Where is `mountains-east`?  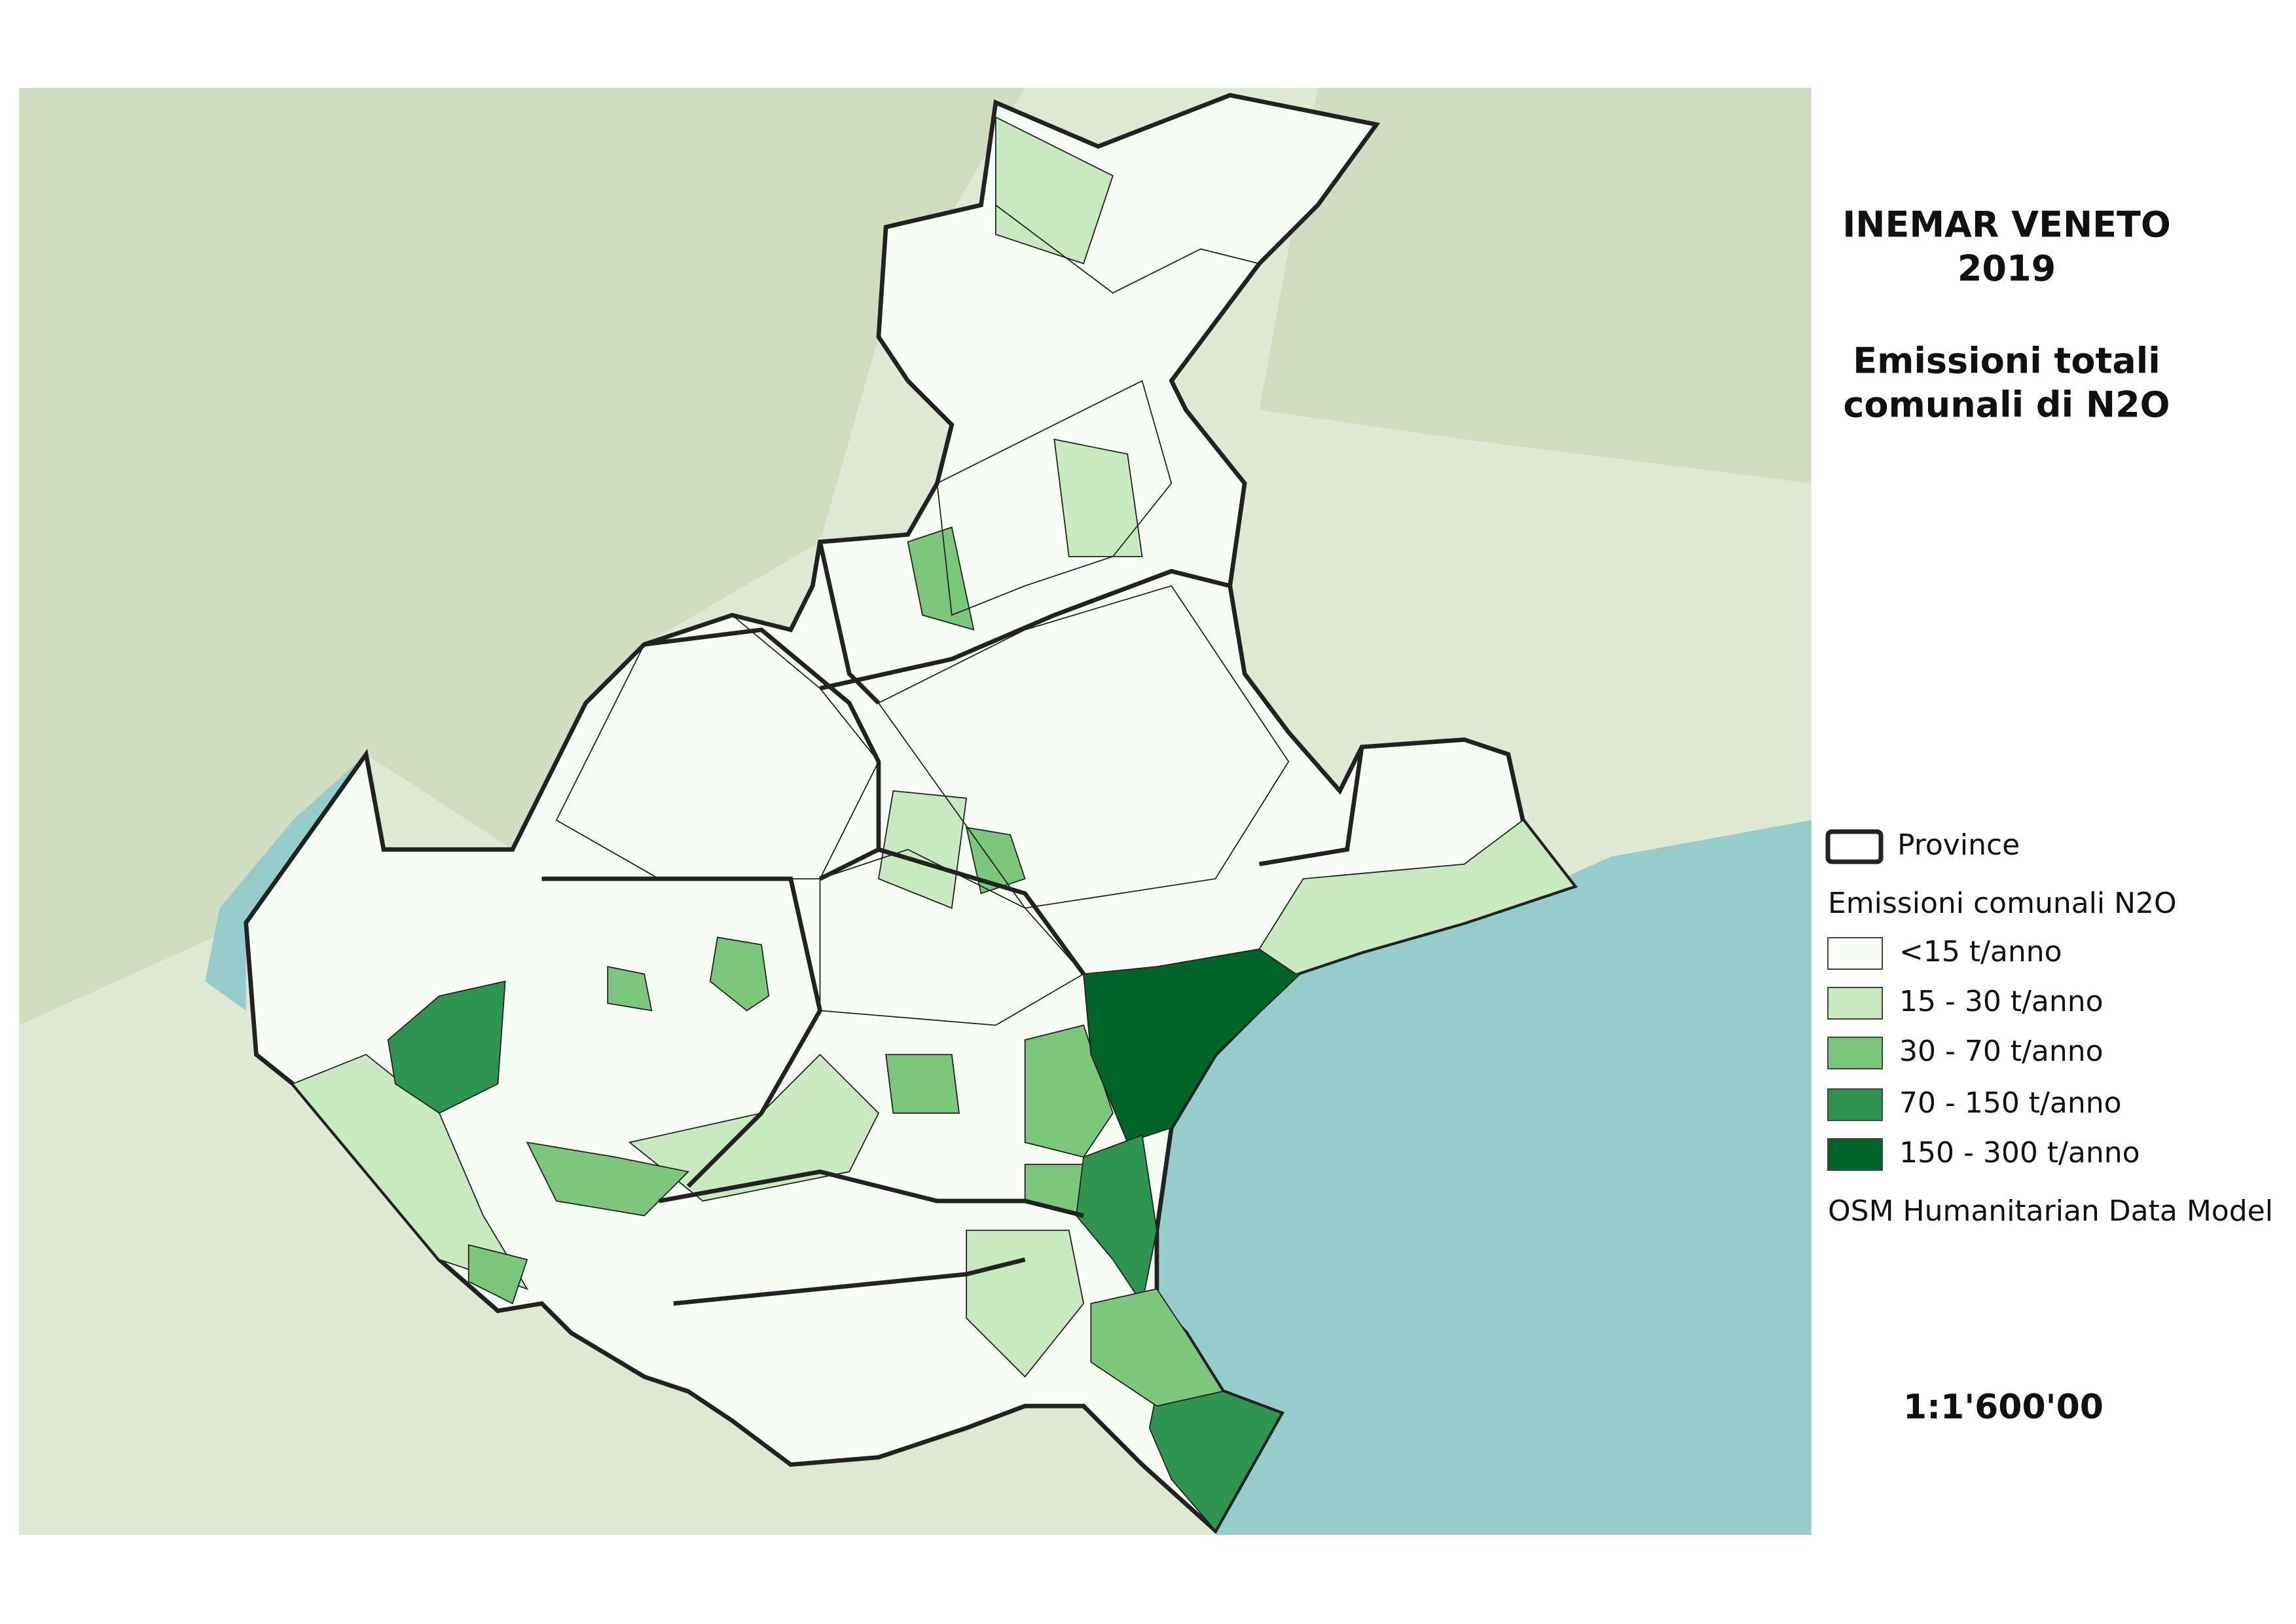
mountains-east is located at coordinates (1535, 286).